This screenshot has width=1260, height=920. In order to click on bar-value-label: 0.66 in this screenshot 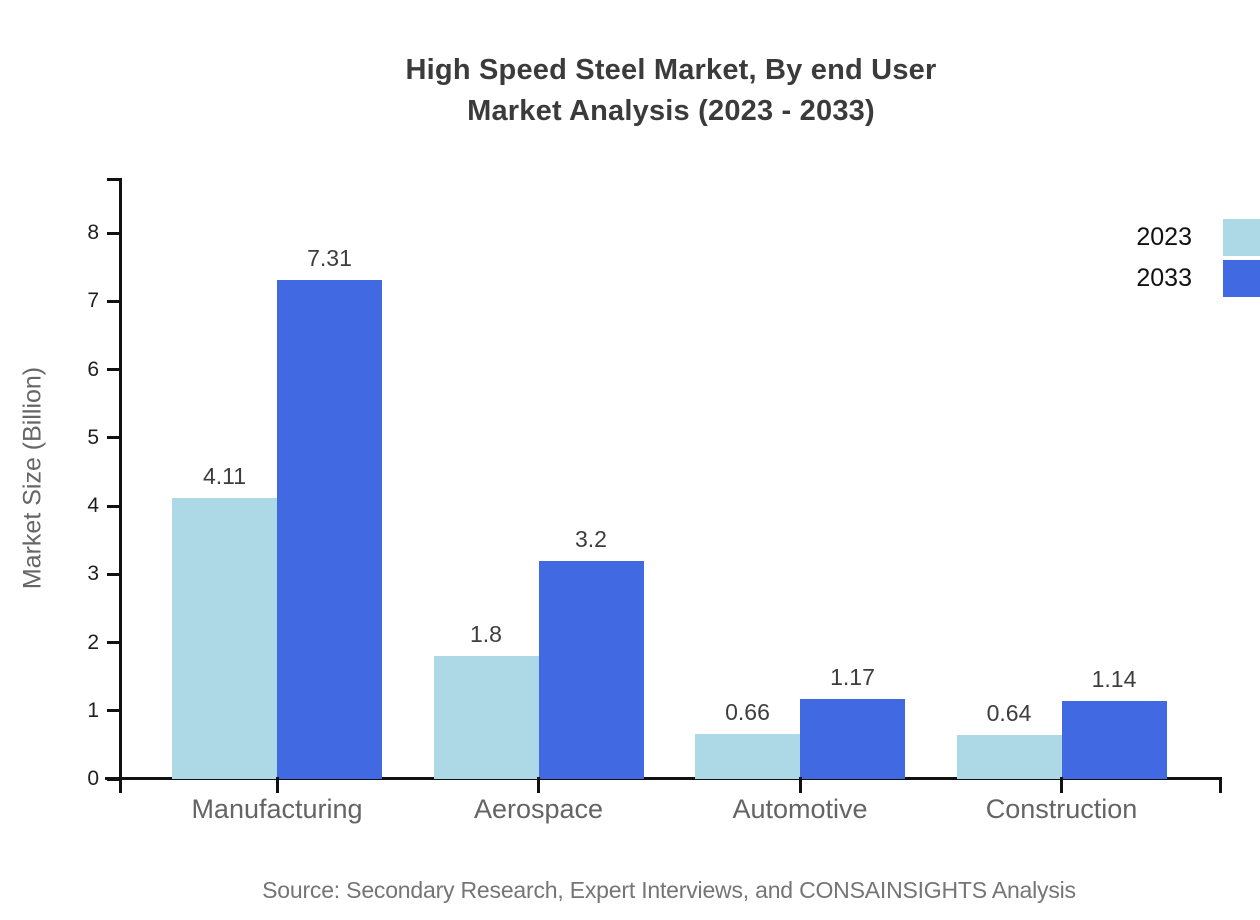, I will do `click(747, 711)`.